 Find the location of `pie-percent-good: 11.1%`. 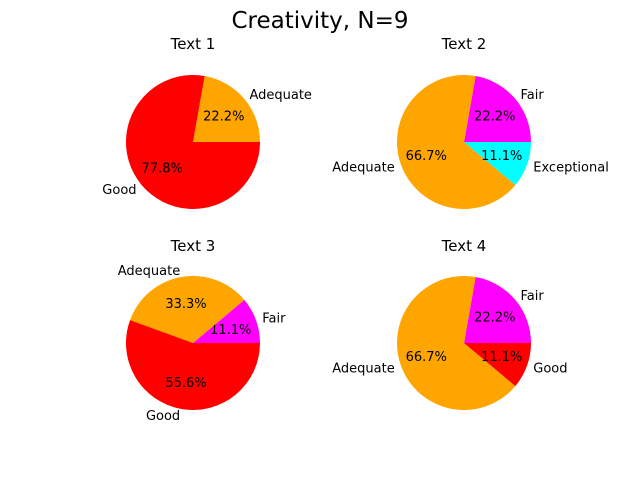

pie-percent-good: 11.1% is located at coordinates (501, 357).